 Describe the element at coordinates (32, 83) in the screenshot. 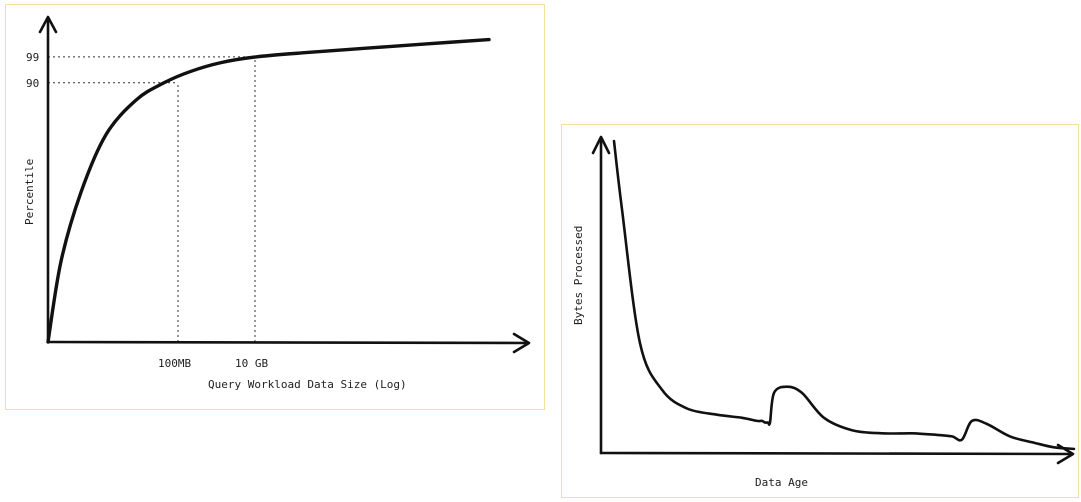

I see `y-tick-label: 90` at that location.